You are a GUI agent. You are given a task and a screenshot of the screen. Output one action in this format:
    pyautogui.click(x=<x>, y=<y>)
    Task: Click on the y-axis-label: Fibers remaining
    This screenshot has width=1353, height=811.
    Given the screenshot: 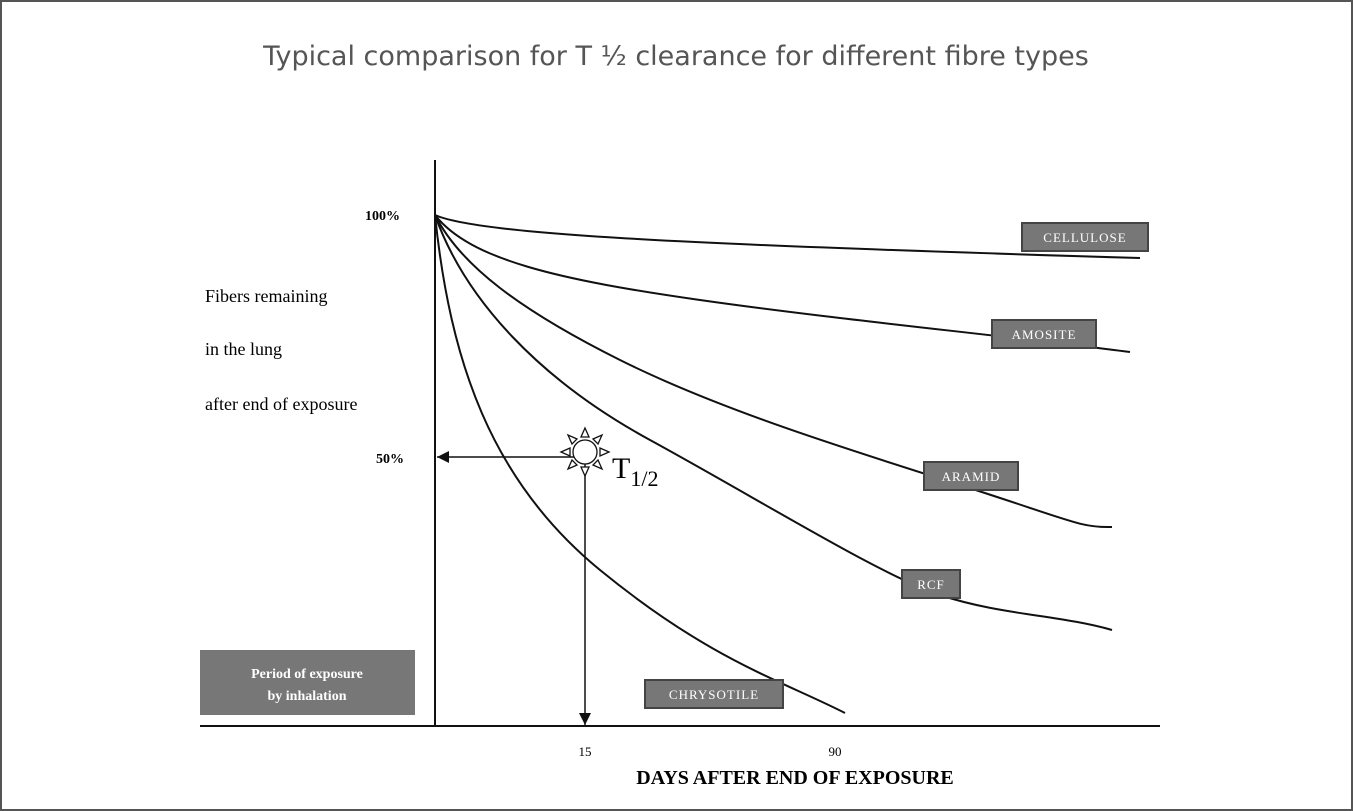 What is the action you would take?
    pyautogui.click(x=266, y=296)
    